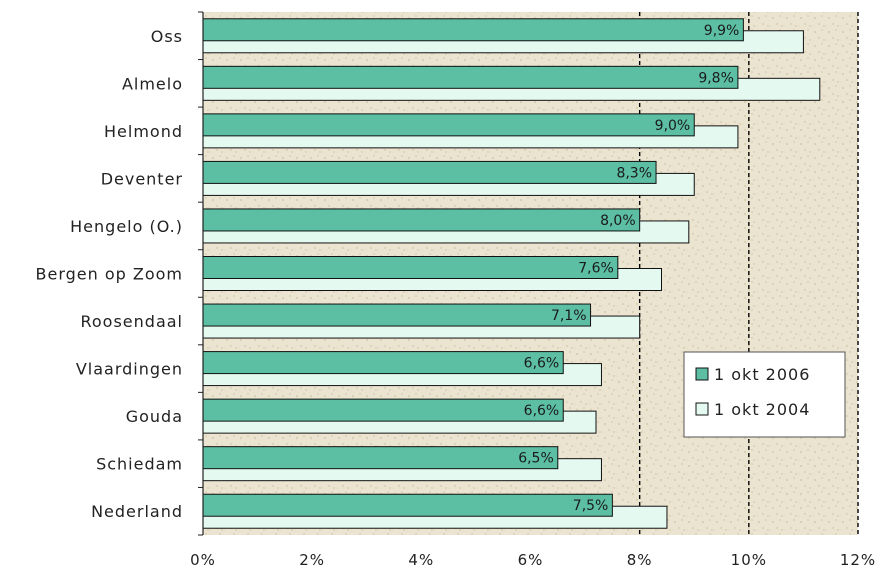  Describe the element at coordinates (137, 511) in the screenshot. I see `category-label: Nederland` at that location.